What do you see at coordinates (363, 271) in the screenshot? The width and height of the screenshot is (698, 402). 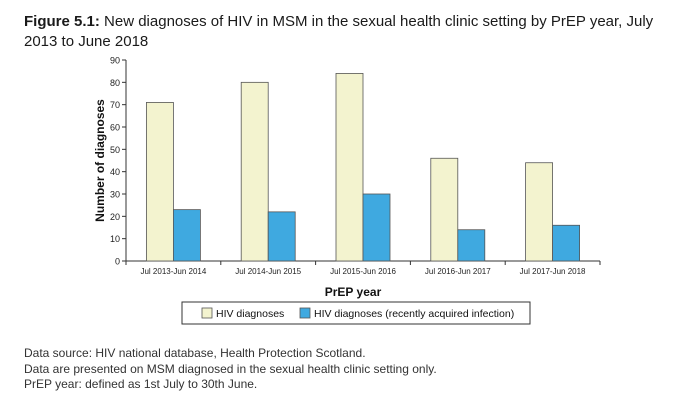 I see `x-tick-label: Jul 2015-Jun 2016` at bounding box center [363, 271].